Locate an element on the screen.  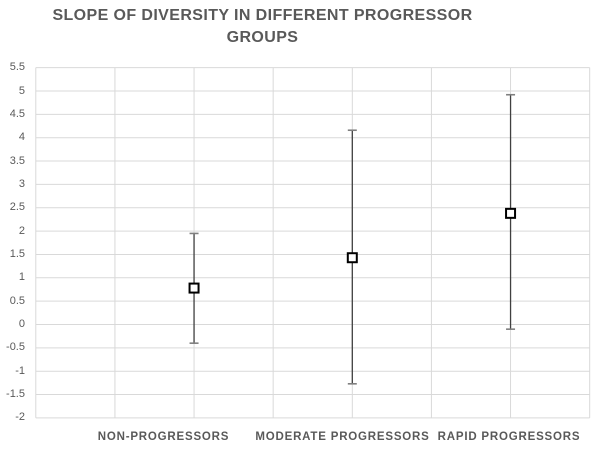
x-axis-category-label: MODERATE PROGRESSORS is located at coordinates (342, 437).